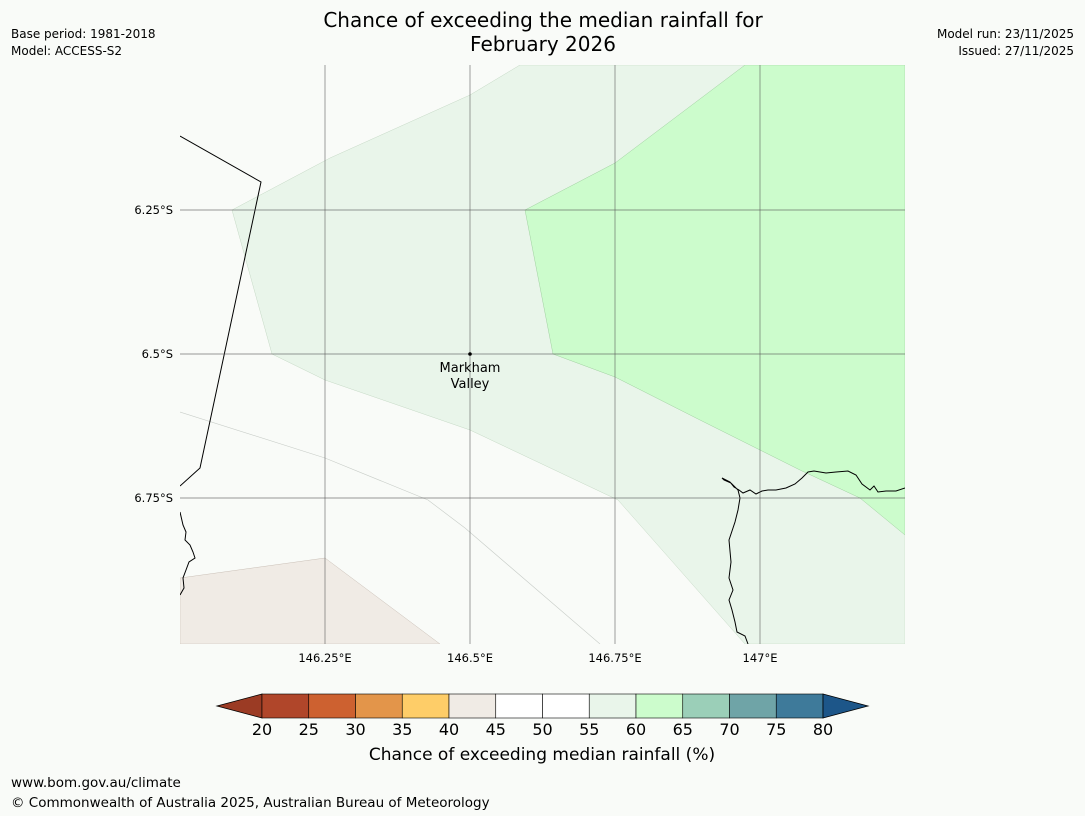 This screenshot has width=1085, height=816. I want to click on footer-url: www.bom.gov.au/climate, so click(96, 783).